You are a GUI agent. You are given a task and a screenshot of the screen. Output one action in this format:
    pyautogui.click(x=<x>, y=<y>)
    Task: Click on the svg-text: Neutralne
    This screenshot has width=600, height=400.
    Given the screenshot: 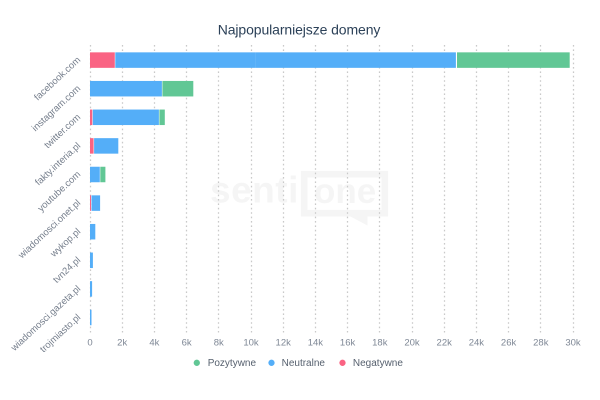 What is the action you would take?
    pyautogui.click(x=304, y=363)
    